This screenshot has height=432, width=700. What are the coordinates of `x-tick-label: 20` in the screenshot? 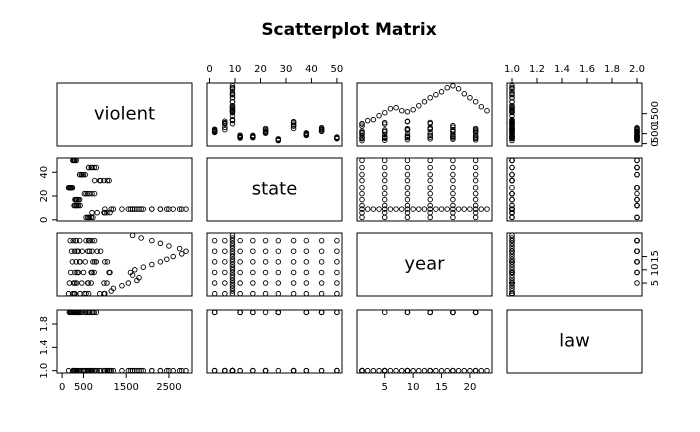 It's located at (470, 387).